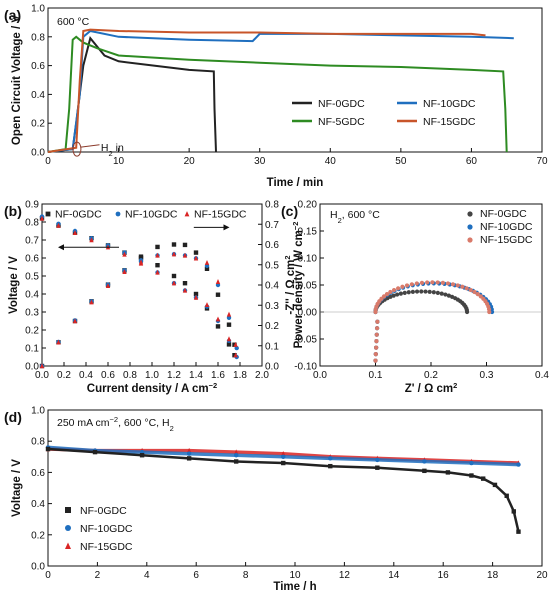 The height and width of the screenshot is (595, 550). I want to click on h2-in-arrow, so click(90, 146).